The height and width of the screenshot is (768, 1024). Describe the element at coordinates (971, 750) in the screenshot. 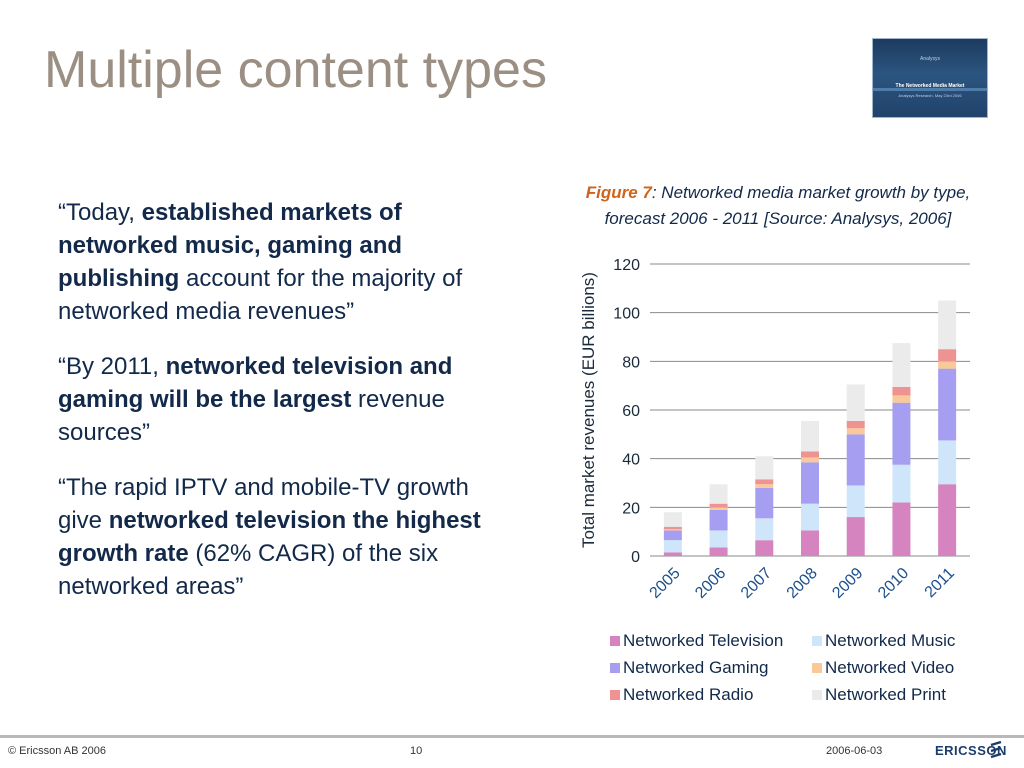

I see `ericsson-logo: ERICSSON` at that location.